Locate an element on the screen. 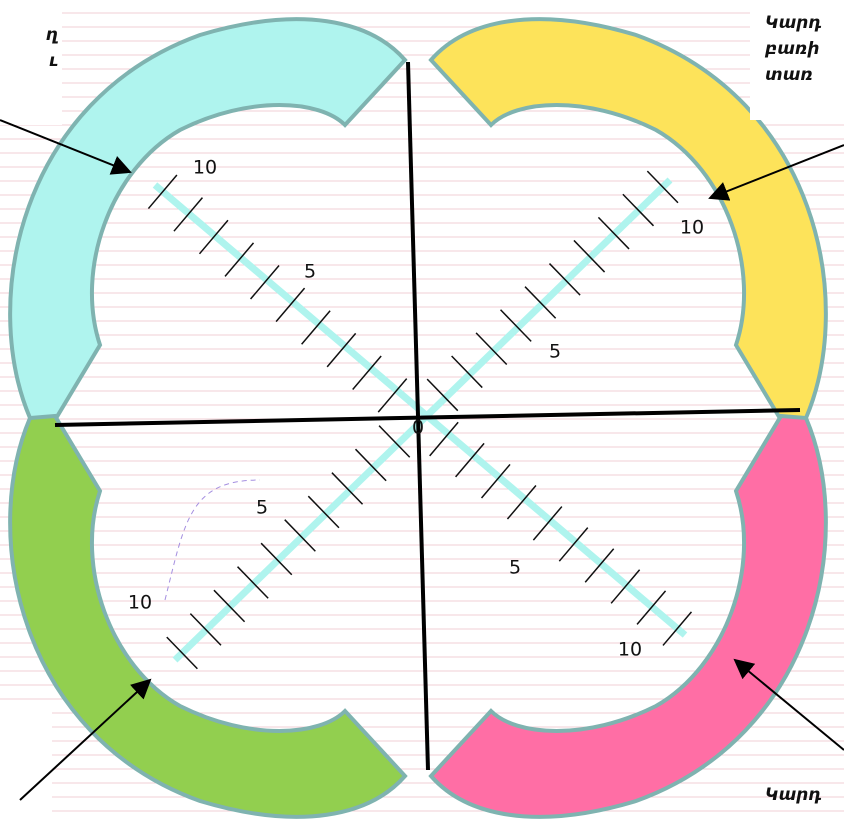 The height and width of the screenshot is (823, 844). callout-text: ղ is located at coordinates (52, 35).